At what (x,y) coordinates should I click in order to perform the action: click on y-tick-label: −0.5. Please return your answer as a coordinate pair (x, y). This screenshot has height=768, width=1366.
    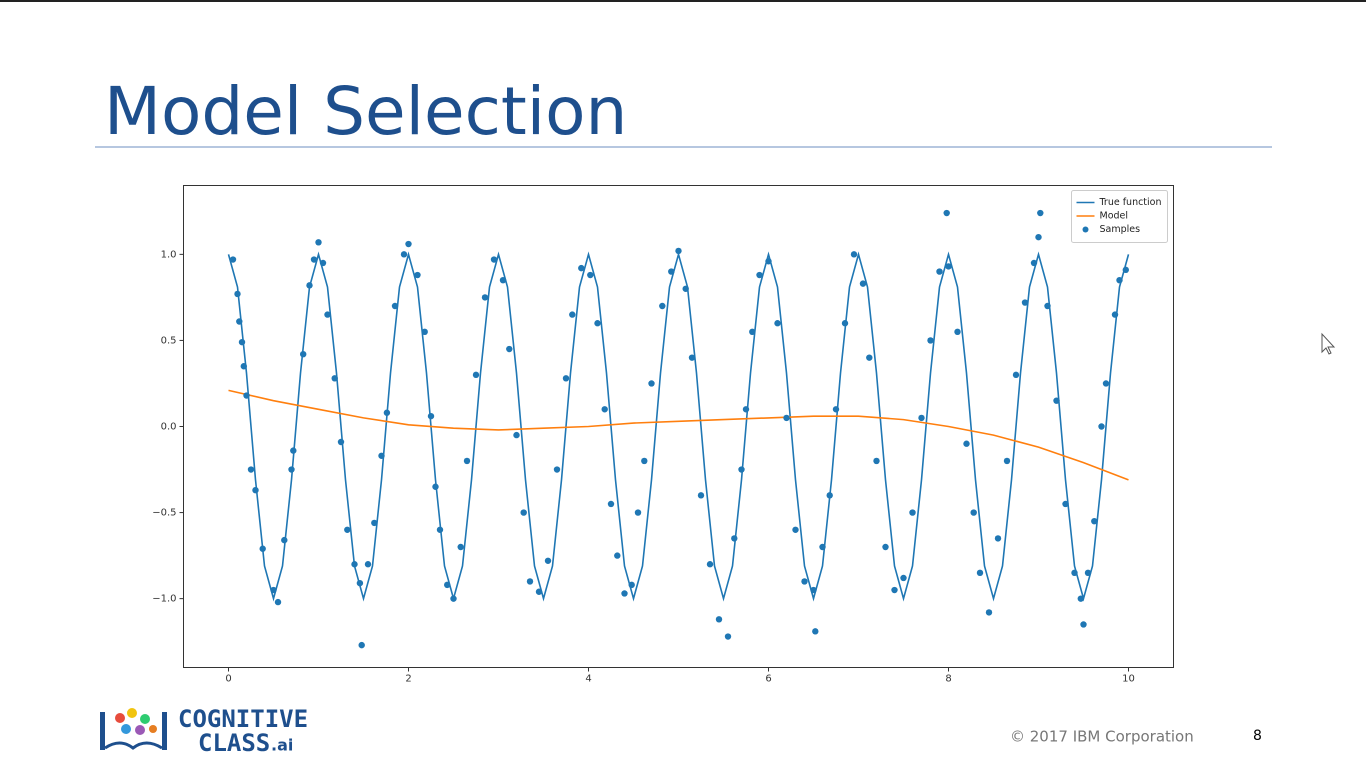
    Looking at the image, I should click on (164, 513).